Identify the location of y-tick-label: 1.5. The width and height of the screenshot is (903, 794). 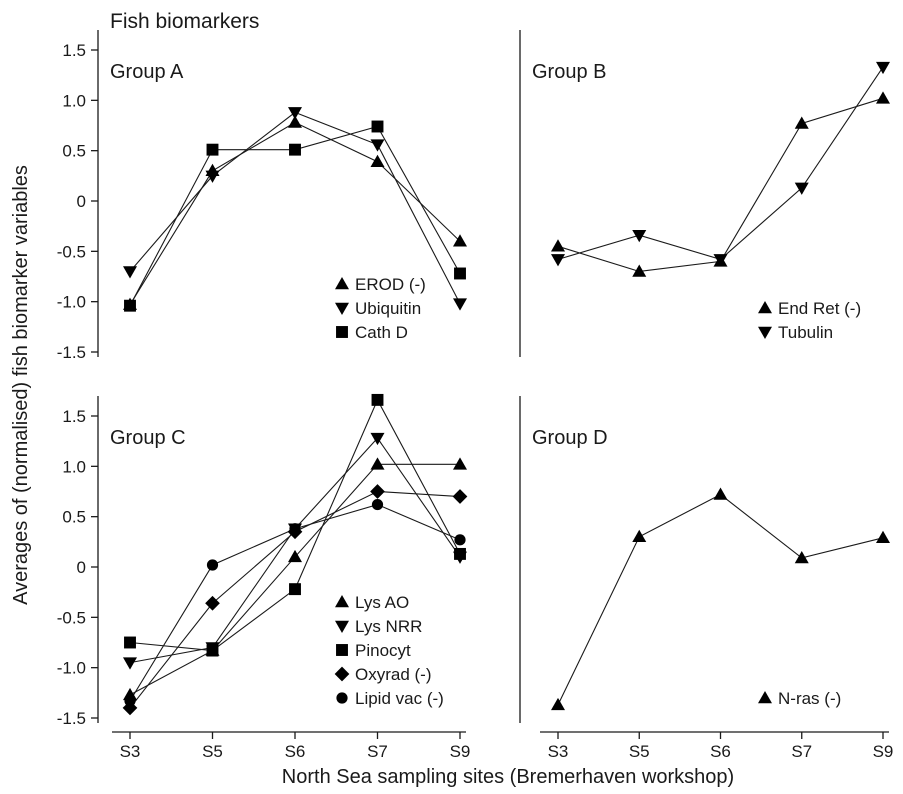
(74, 416).